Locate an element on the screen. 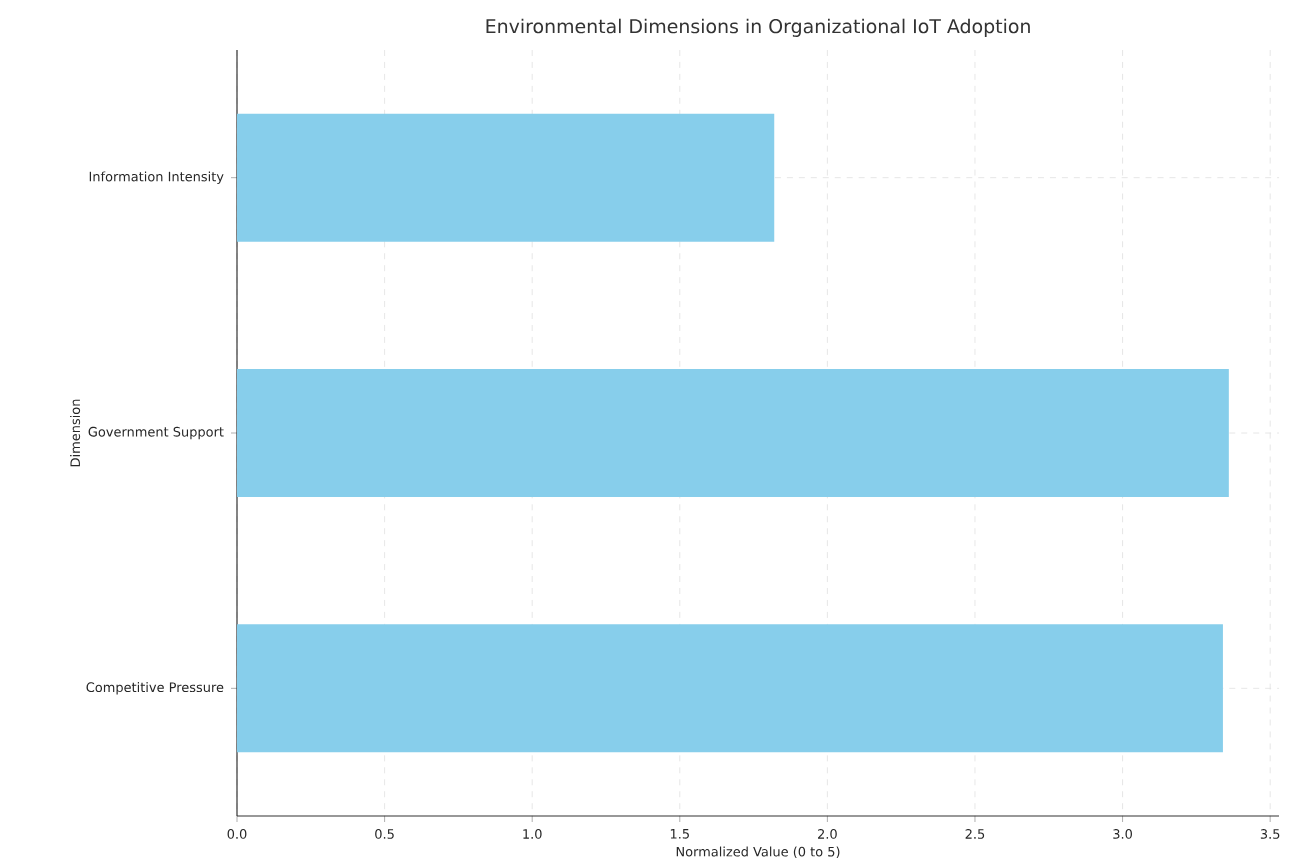 The width and height of the screenshot is (1292, 864). chart-title: Environmental Dimensions in Organizational IoT Adoption is located at coordinates (758, 28).